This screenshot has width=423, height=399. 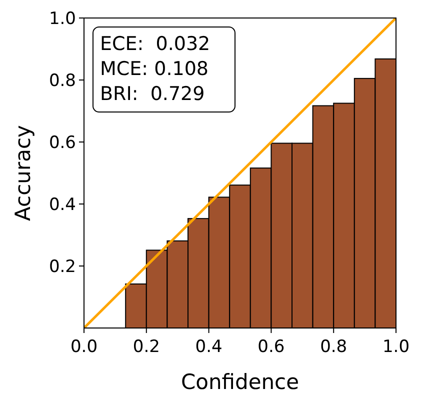 I want to click on y-tick-label: 0.2, so click(x=62, y=267).